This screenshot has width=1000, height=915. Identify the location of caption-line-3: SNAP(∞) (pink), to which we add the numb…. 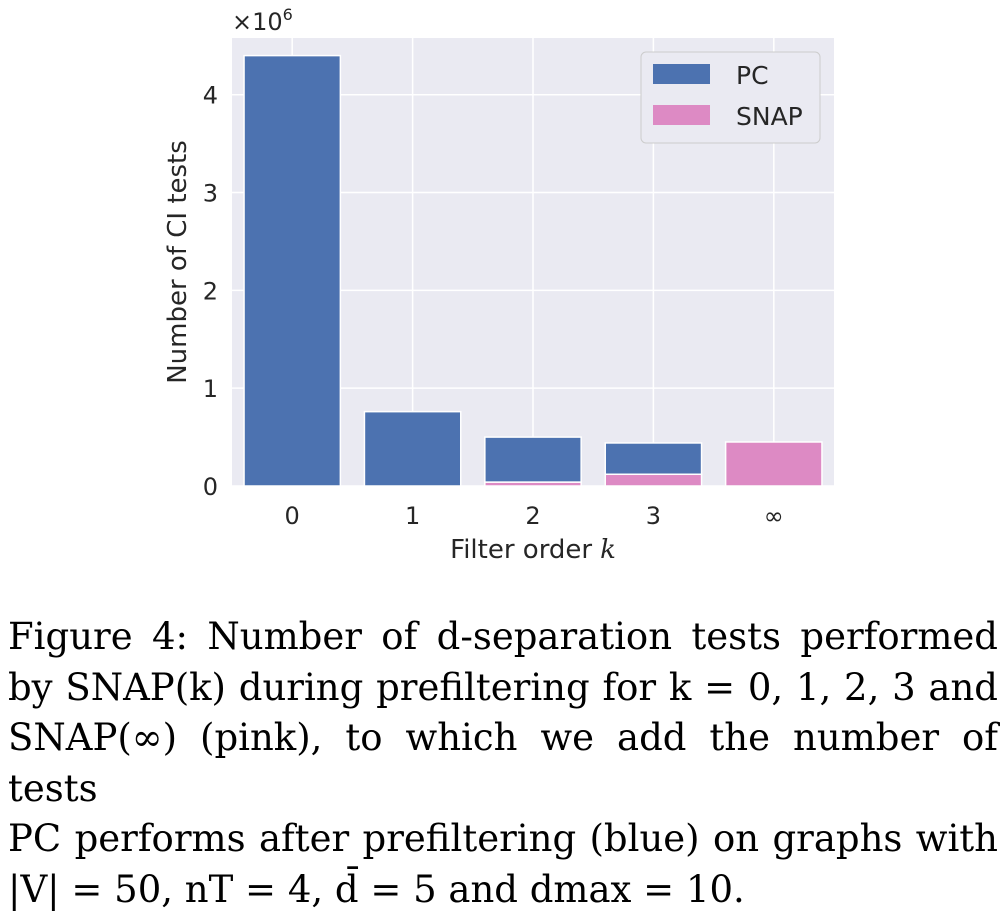
(503, 763).